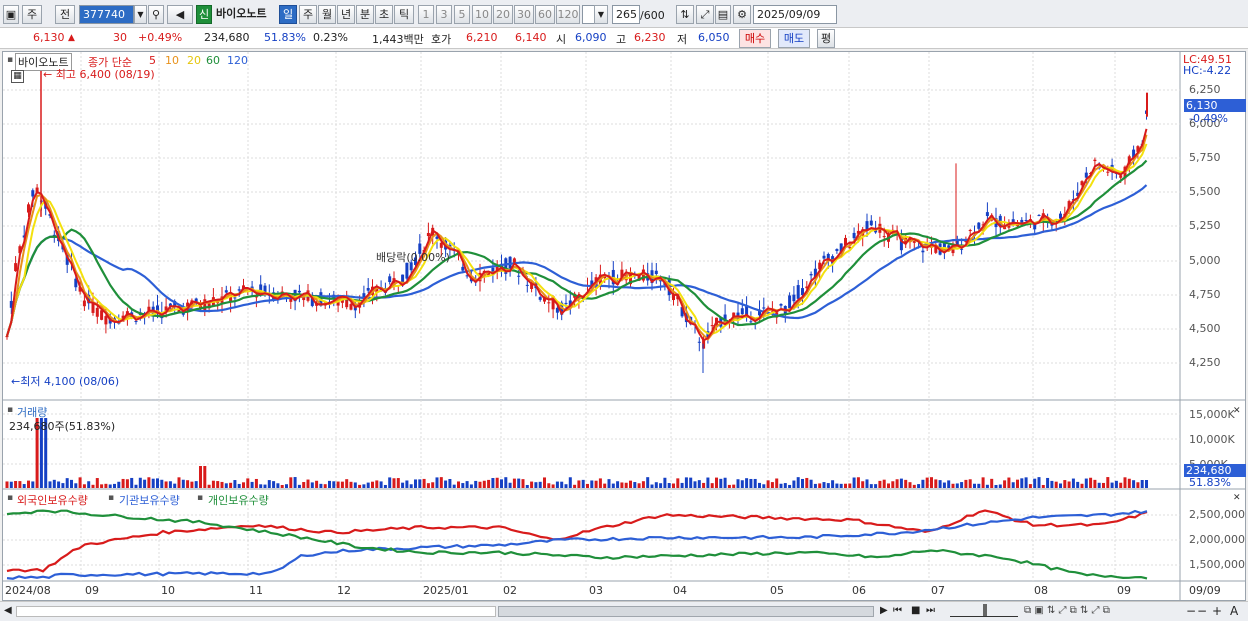  Describe the element at coordinates (826, 38) in the screenshot. I see `avg-button: 평` at that location.